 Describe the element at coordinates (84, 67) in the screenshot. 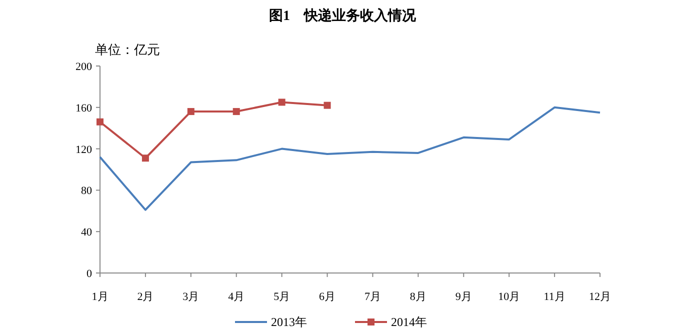

I see `y-tick-label: 200` at that location.